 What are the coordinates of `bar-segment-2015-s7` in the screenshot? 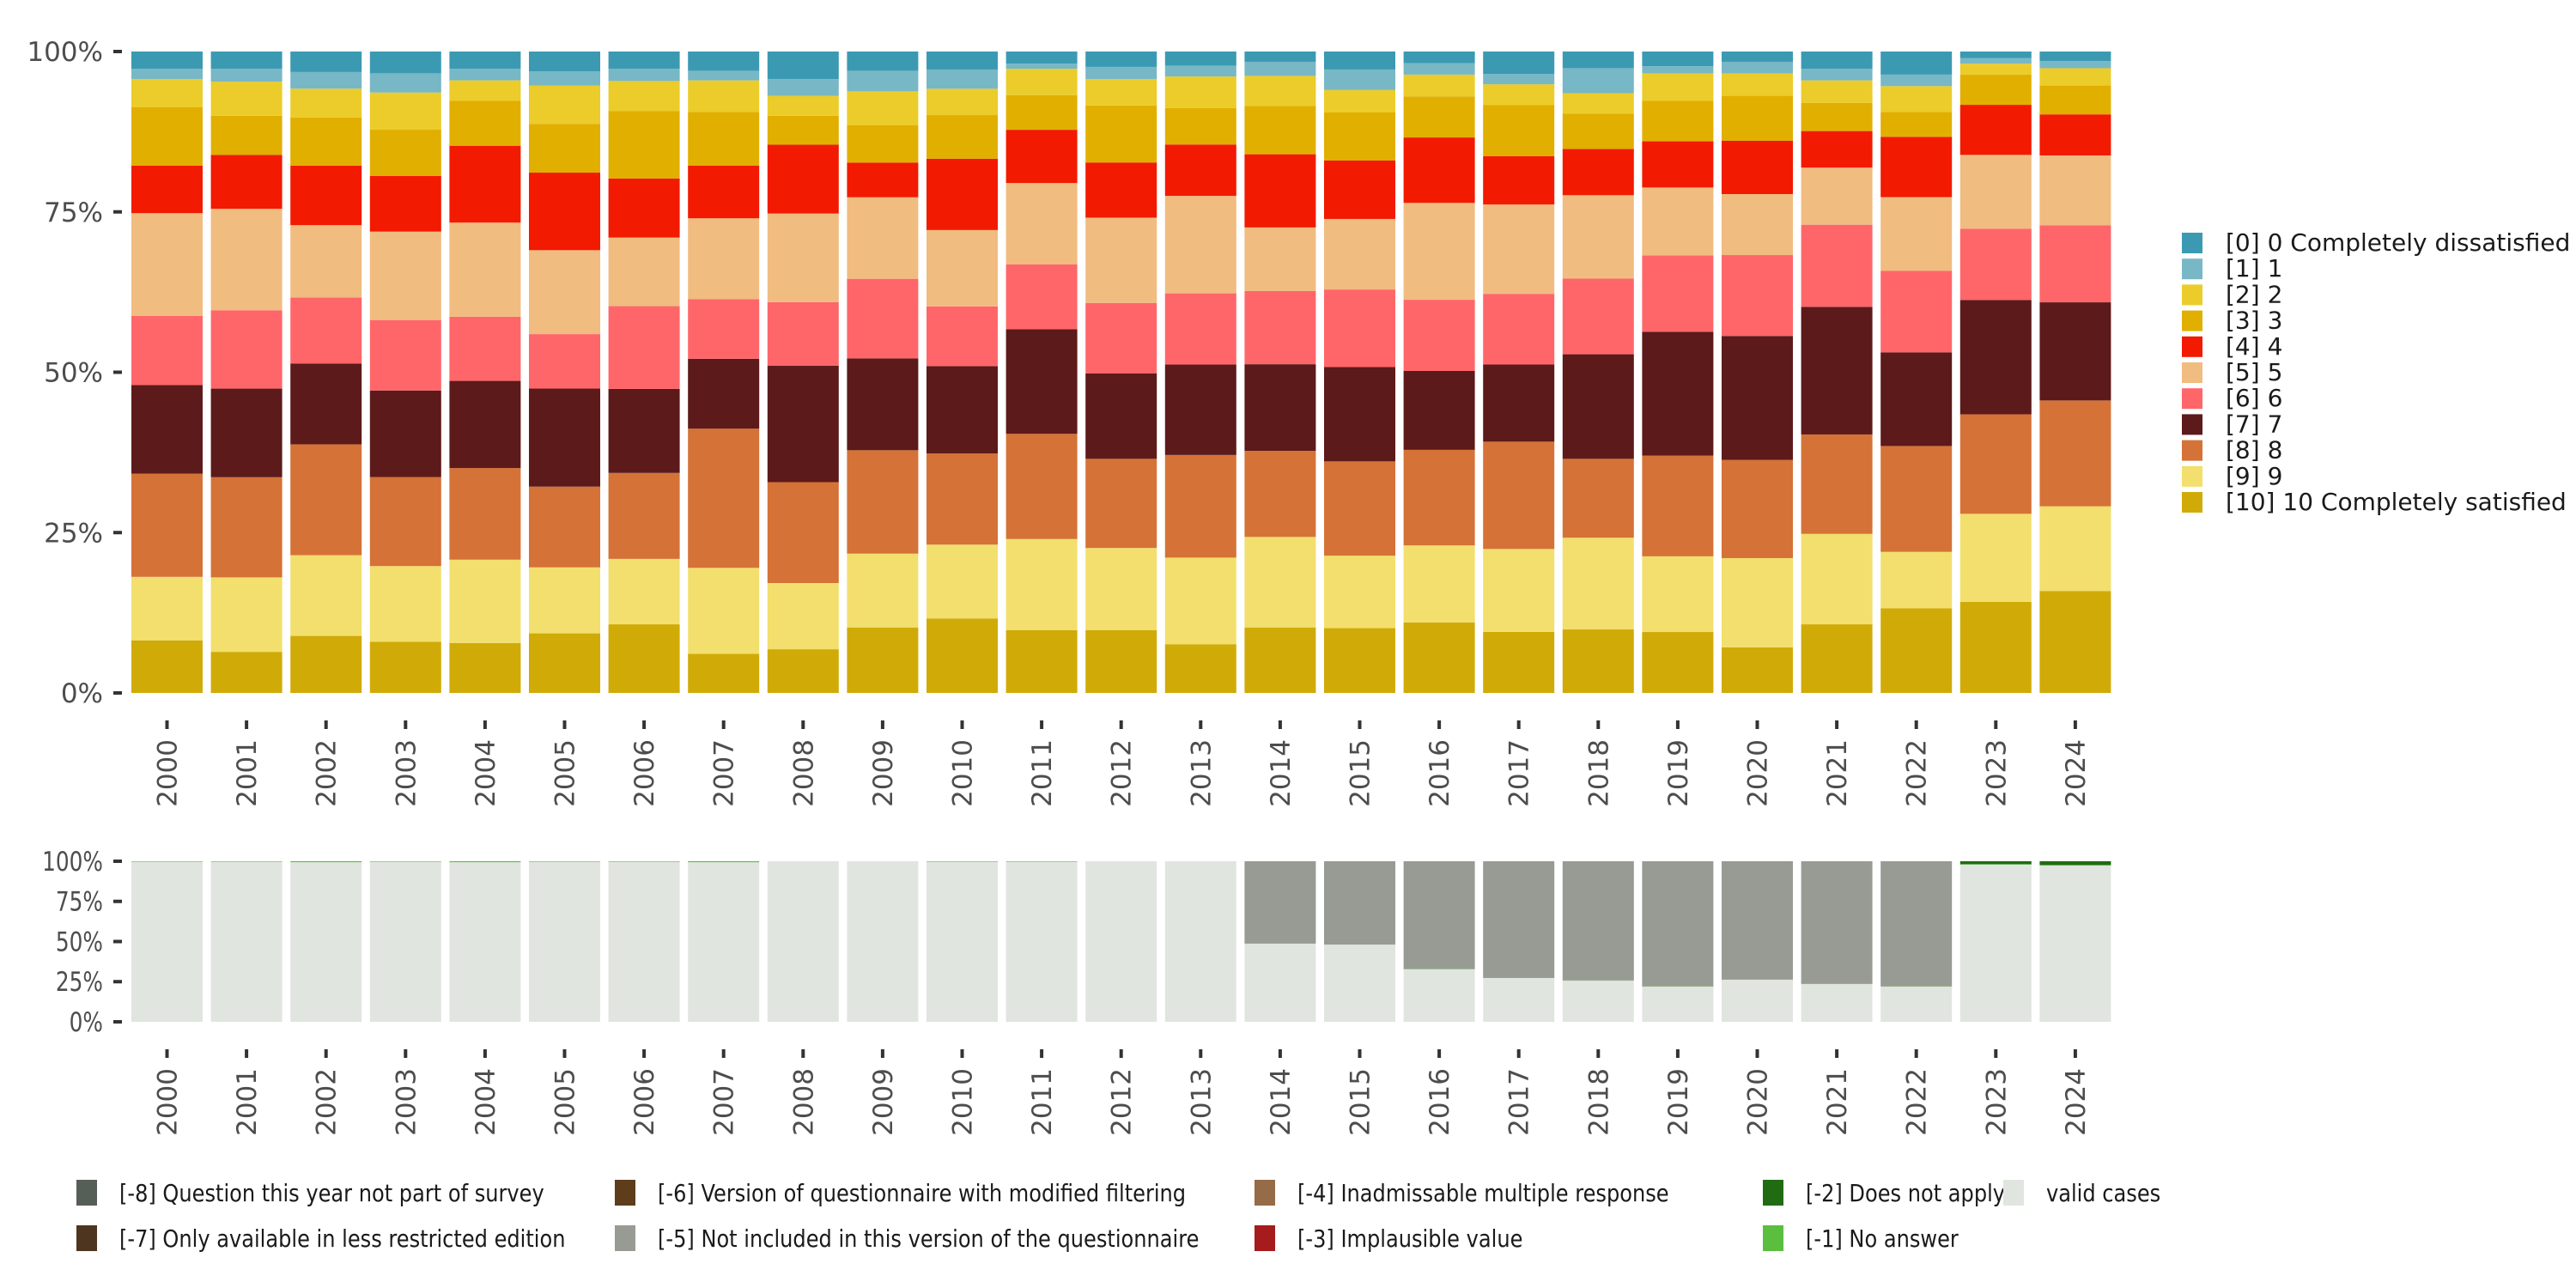 It's located at (1360, 137).